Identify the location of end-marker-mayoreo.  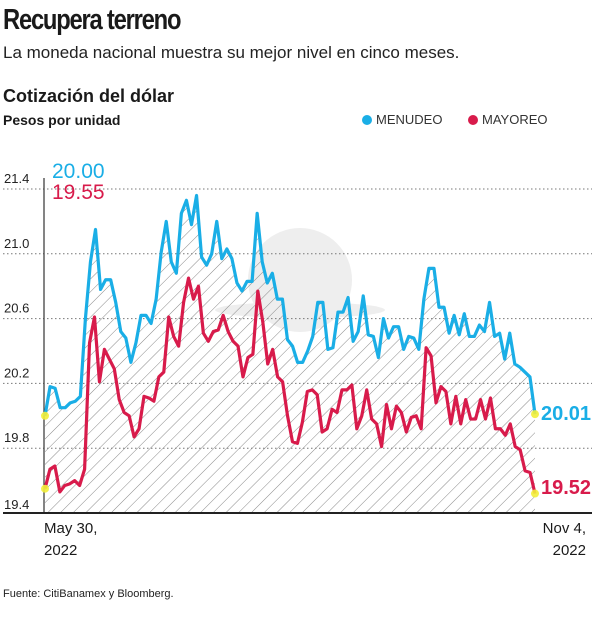
(535, 493).